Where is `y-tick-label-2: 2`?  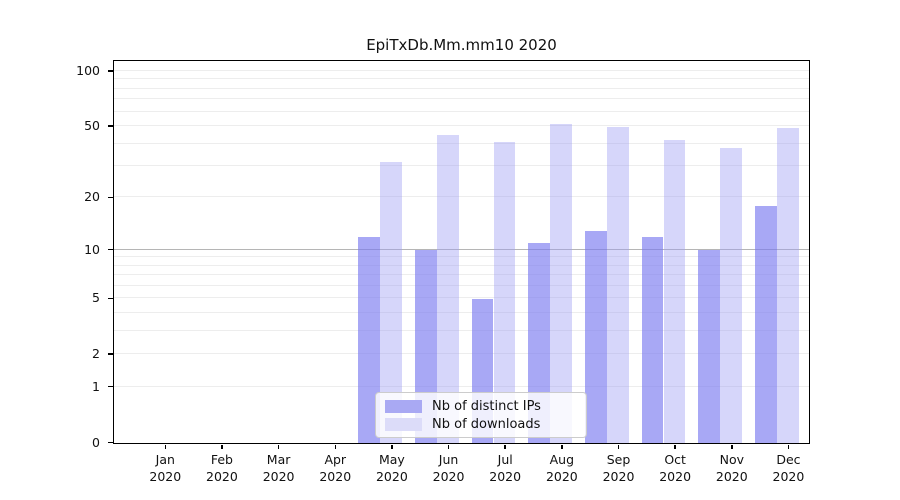 y-tick-label-2: 2 is located at coordinates (96, 354).